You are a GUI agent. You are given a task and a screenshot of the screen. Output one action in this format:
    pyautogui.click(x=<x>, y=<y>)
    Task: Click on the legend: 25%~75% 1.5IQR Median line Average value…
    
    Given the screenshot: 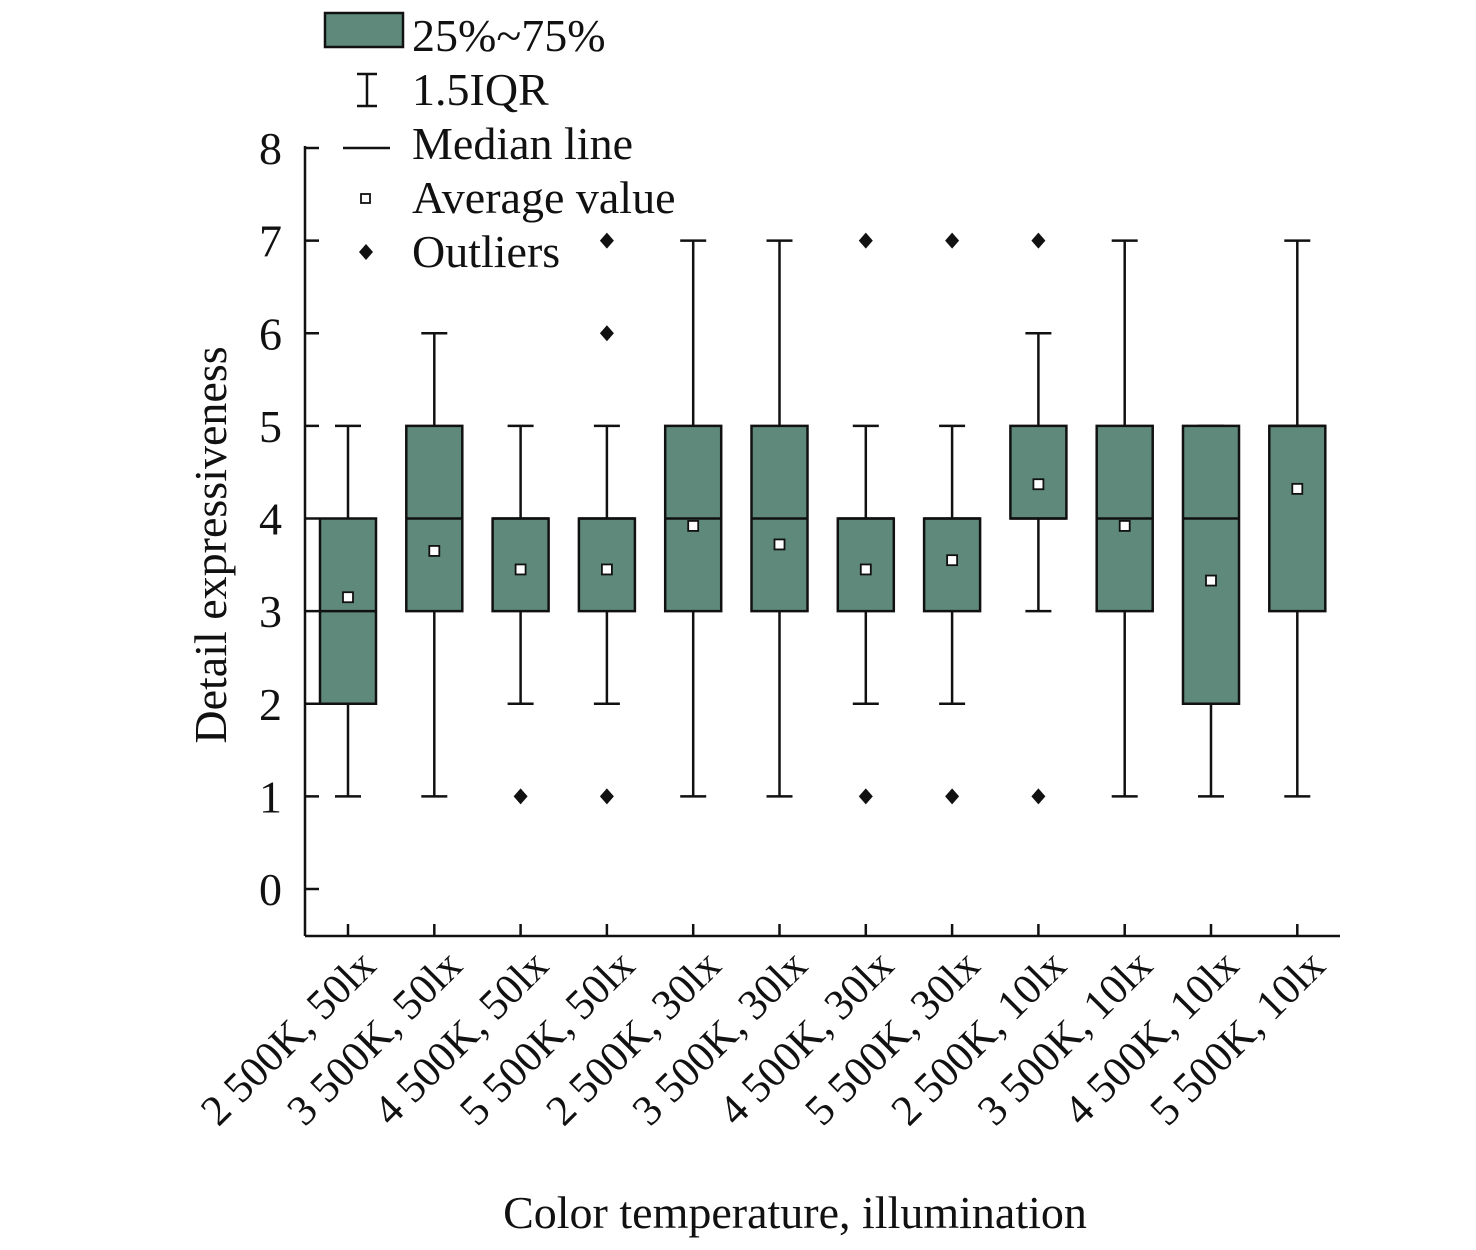 What is the action you would take?
    pyautogui.click(x=499, y=143)
    